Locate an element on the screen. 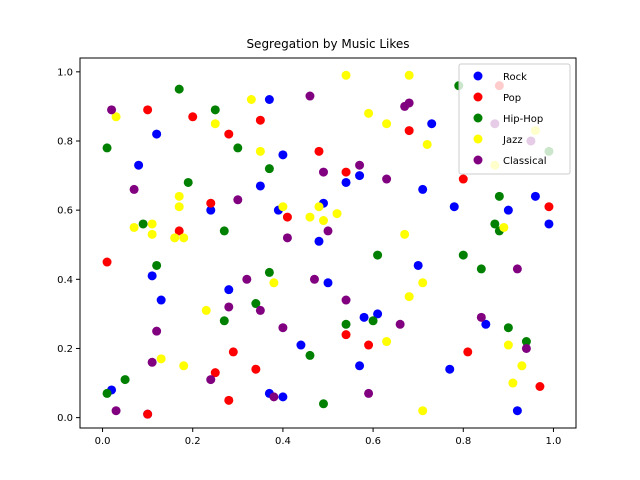 The image size is (640, 480). x-tick-label: 0.6 is located at coordinates (373, 441).